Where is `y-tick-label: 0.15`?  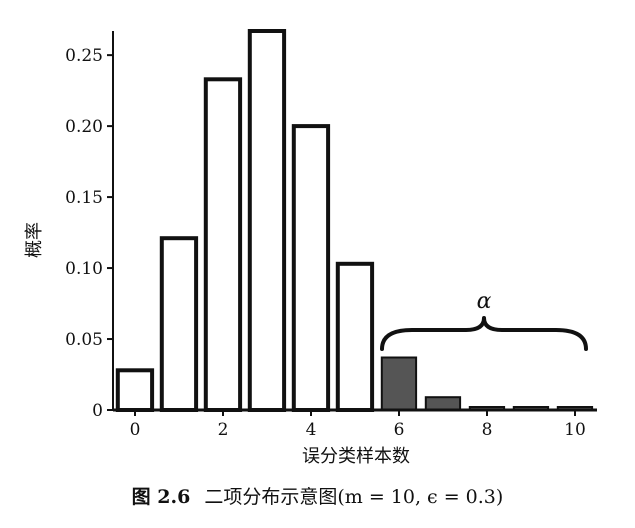
y-tick-label: 0.15 is located at coordinates (84, 198).